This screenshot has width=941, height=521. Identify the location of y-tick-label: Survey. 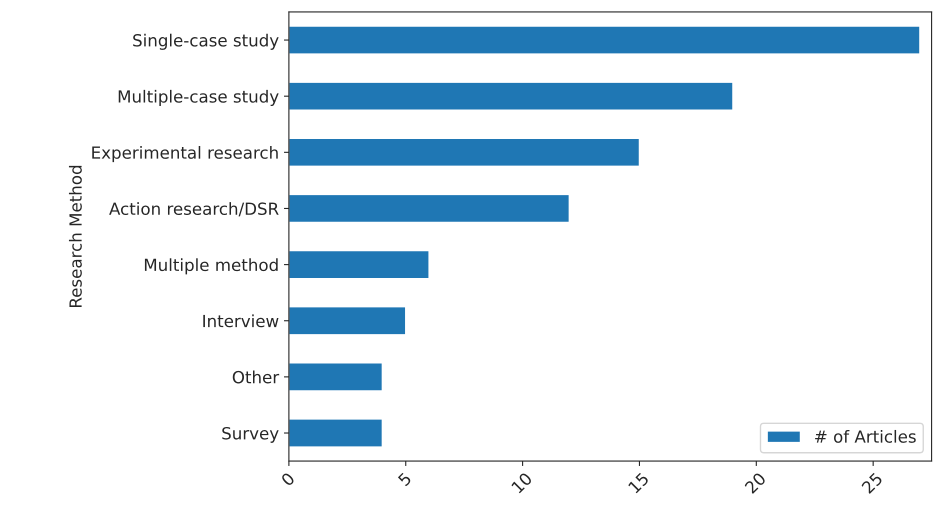
(250, 434).